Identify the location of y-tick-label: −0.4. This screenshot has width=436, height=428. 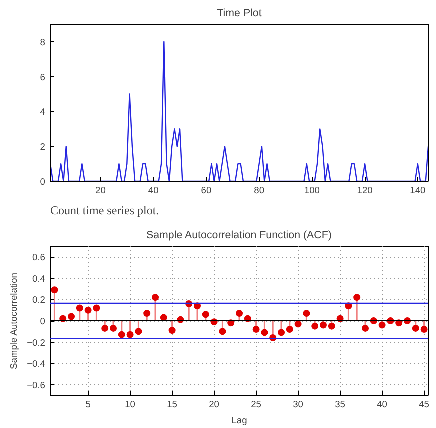
(36, 364).